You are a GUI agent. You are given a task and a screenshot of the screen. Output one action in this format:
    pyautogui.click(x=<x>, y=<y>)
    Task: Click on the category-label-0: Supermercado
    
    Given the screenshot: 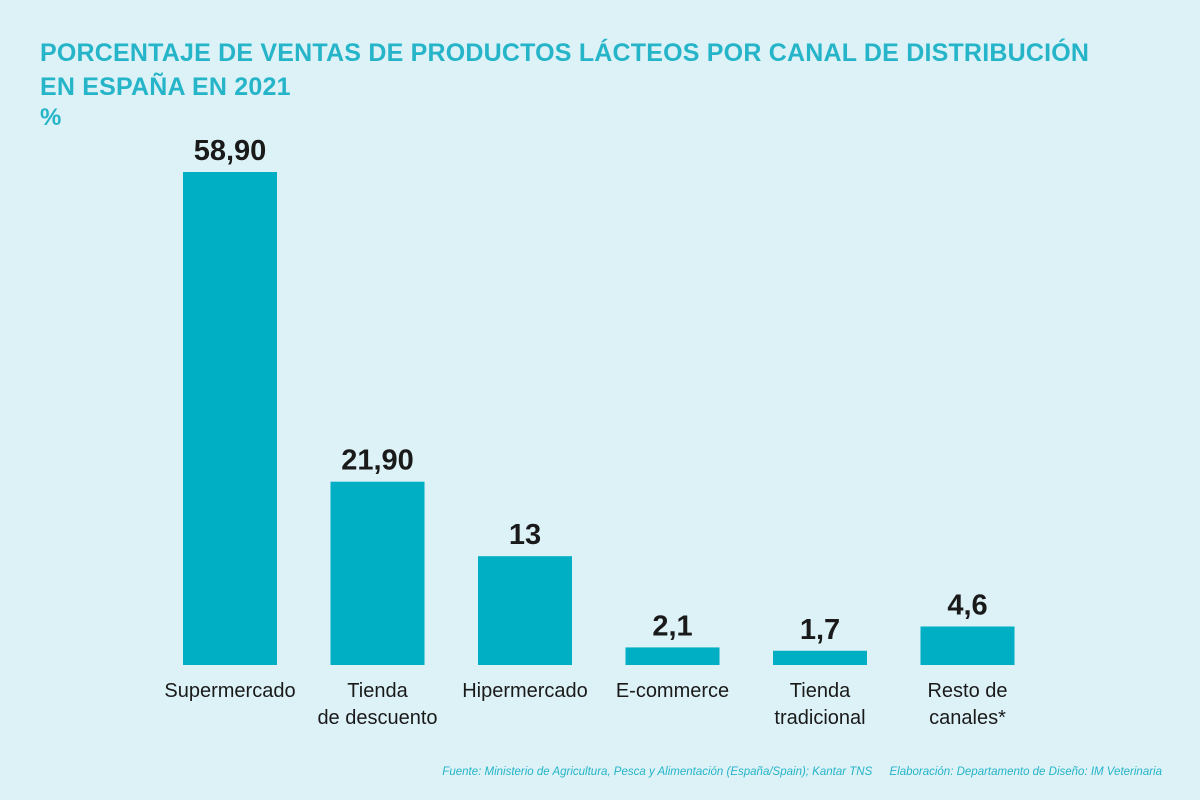 What is the action you would take?
    pyautogui.click(x=229, y=691)
    